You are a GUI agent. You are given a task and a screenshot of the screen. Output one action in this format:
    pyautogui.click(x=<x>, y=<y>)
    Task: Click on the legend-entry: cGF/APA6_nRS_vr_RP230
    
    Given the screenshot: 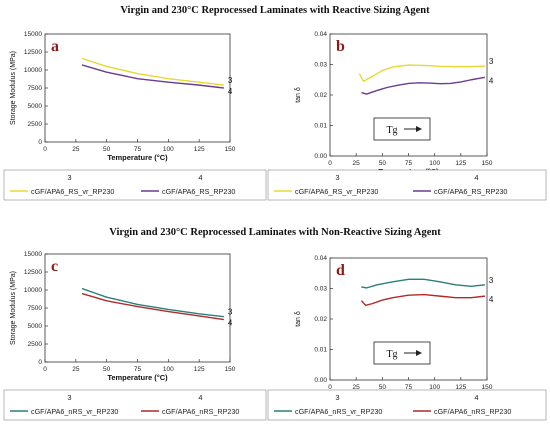 What is the action you would take?
    pyautogui.click(x=338, y=411)
    